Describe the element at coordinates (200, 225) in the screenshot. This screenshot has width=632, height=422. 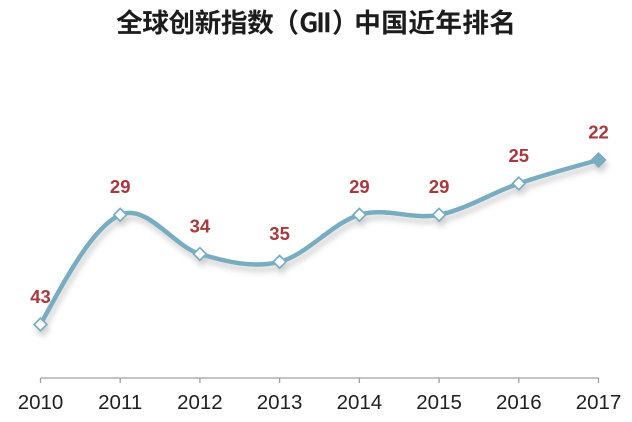
I see `svg-text: 34` at that location.